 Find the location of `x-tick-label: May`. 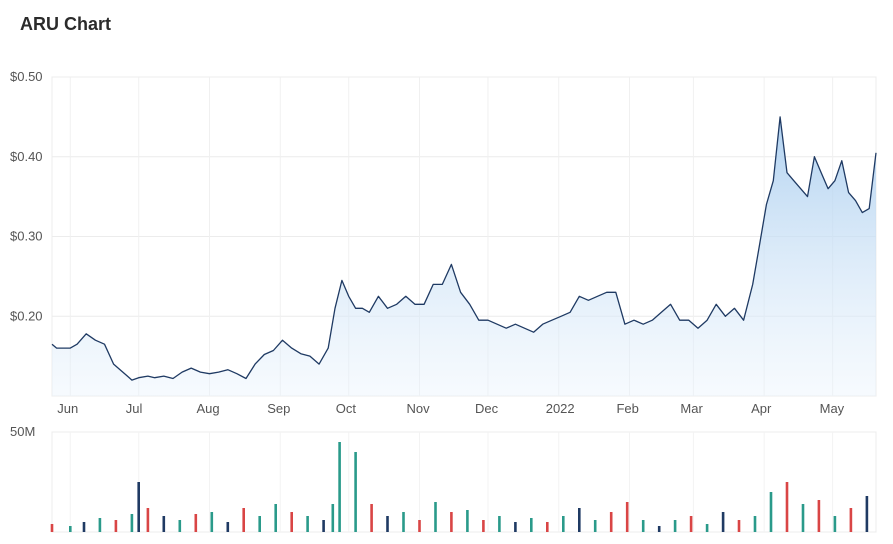

x-tick-label: May is located at coordinates (832, 408).